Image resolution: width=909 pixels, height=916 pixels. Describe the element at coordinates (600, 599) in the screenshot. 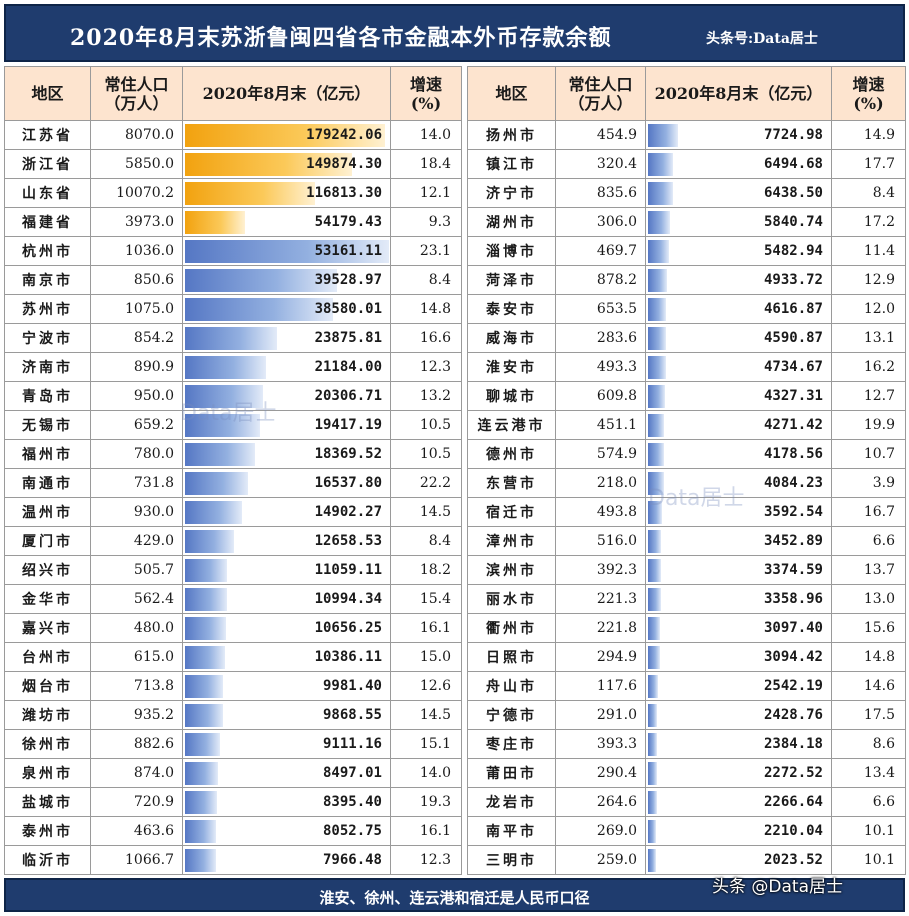

I see `population-cell: 221.3` at that location.